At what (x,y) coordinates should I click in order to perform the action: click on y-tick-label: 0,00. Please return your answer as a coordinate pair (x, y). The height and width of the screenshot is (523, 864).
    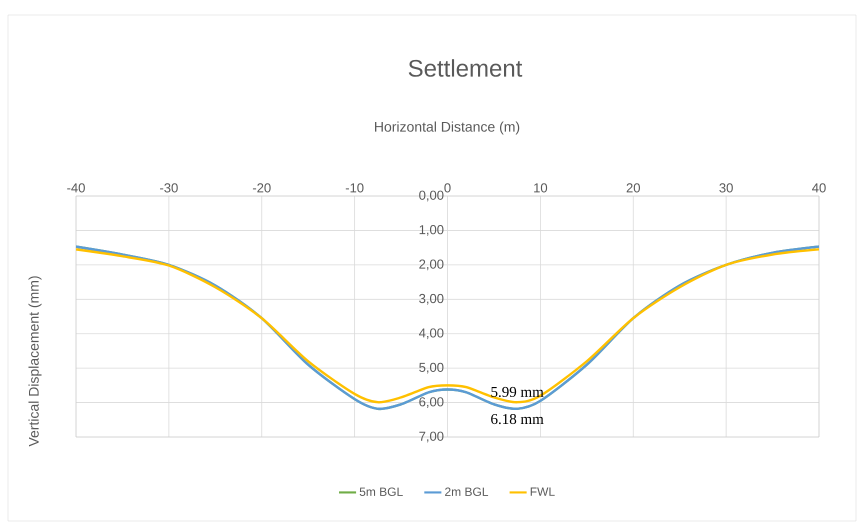
    Looking at the image, I should click on (431, 196).